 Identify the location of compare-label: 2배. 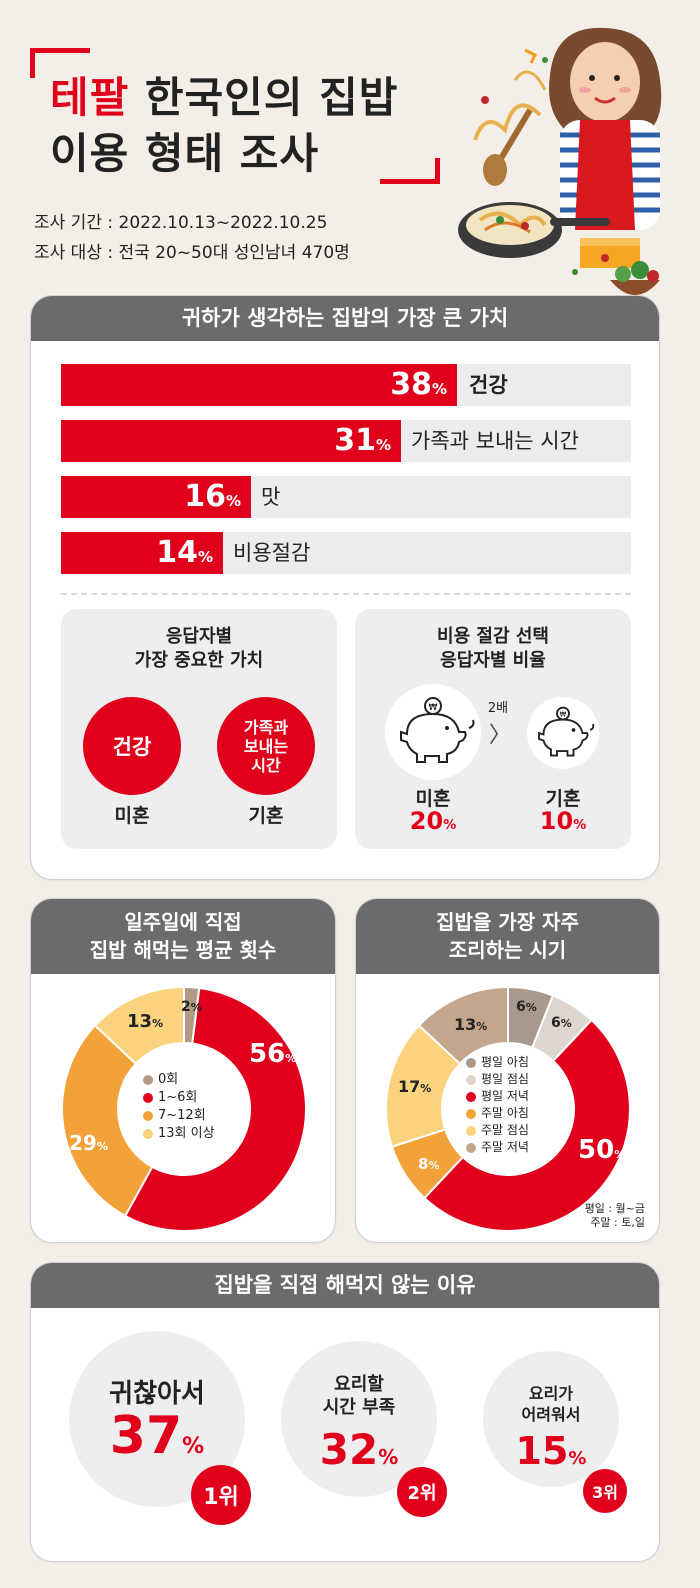
(498, 708).